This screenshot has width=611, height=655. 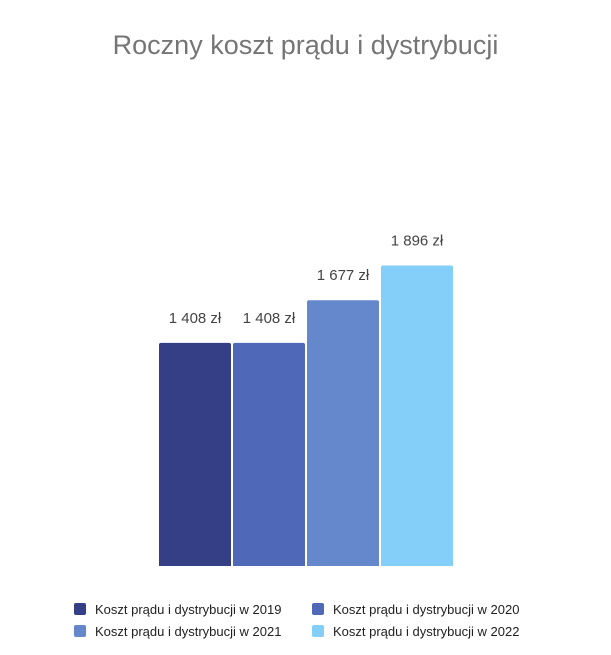 What do you see at coordinates (343, 275) in the screenshot?
I see `data-label: 1 677 zł` at bounding box center [343, 275].